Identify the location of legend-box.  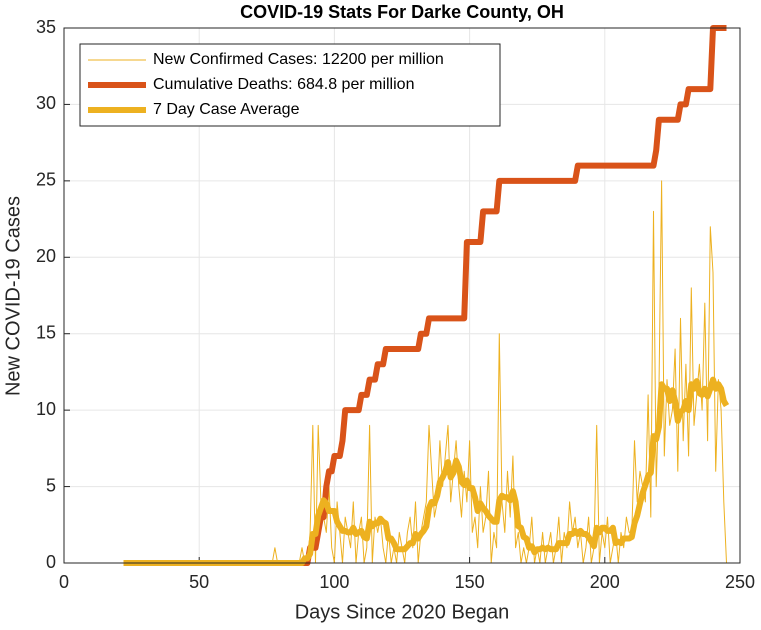
(290, 85).